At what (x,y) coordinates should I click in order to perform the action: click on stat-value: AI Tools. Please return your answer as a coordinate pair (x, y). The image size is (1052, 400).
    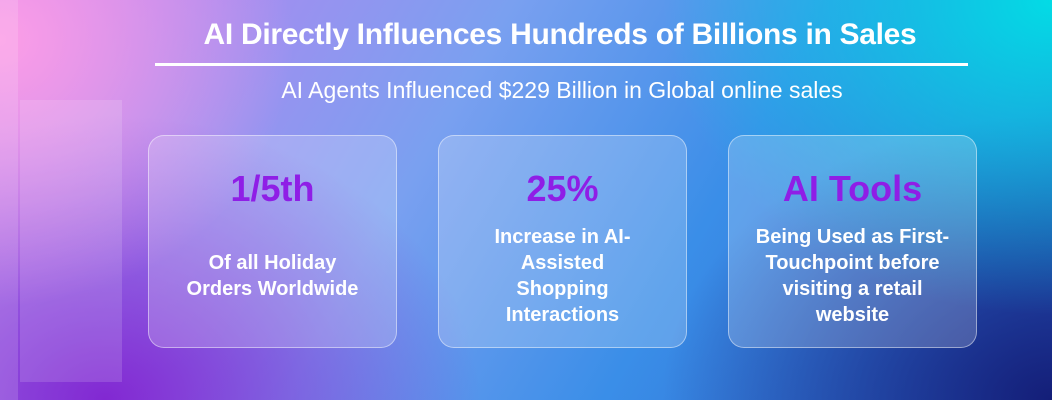
    Looking at the image, I should click on (852, 188).